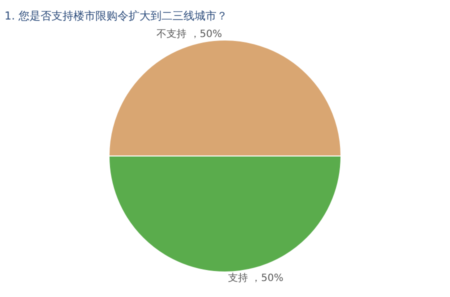 The height and width of the screenshot is (297, 450). Describe the element at coordinates (116, 16) in the screenshot. I see `chart-title: 1. 您是否支持楼市限购令扩大到二三线城市？` at that location.